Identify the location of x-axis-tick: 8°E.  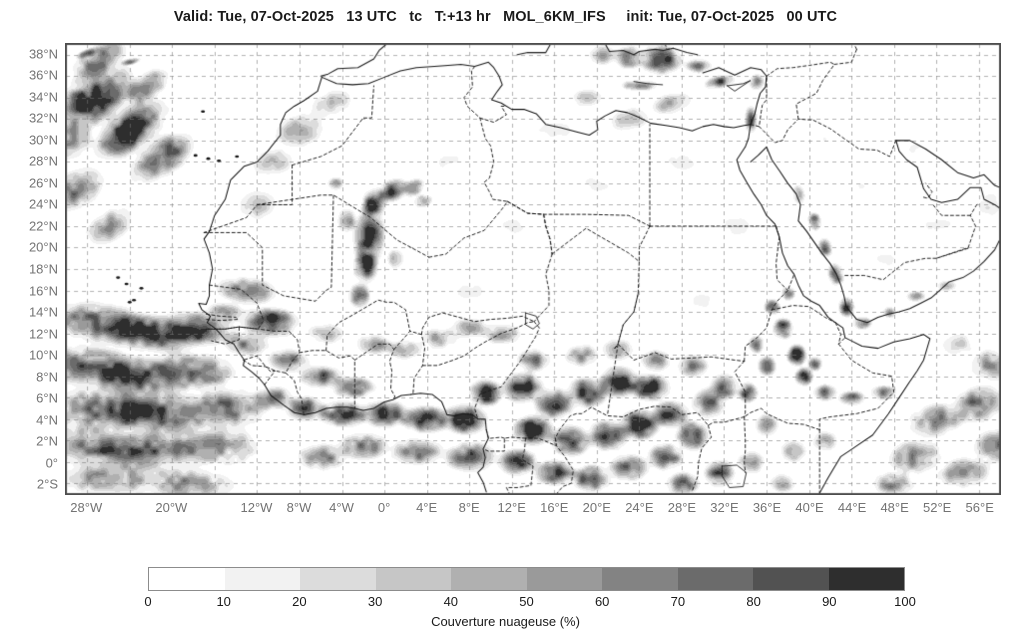
(469, 507).